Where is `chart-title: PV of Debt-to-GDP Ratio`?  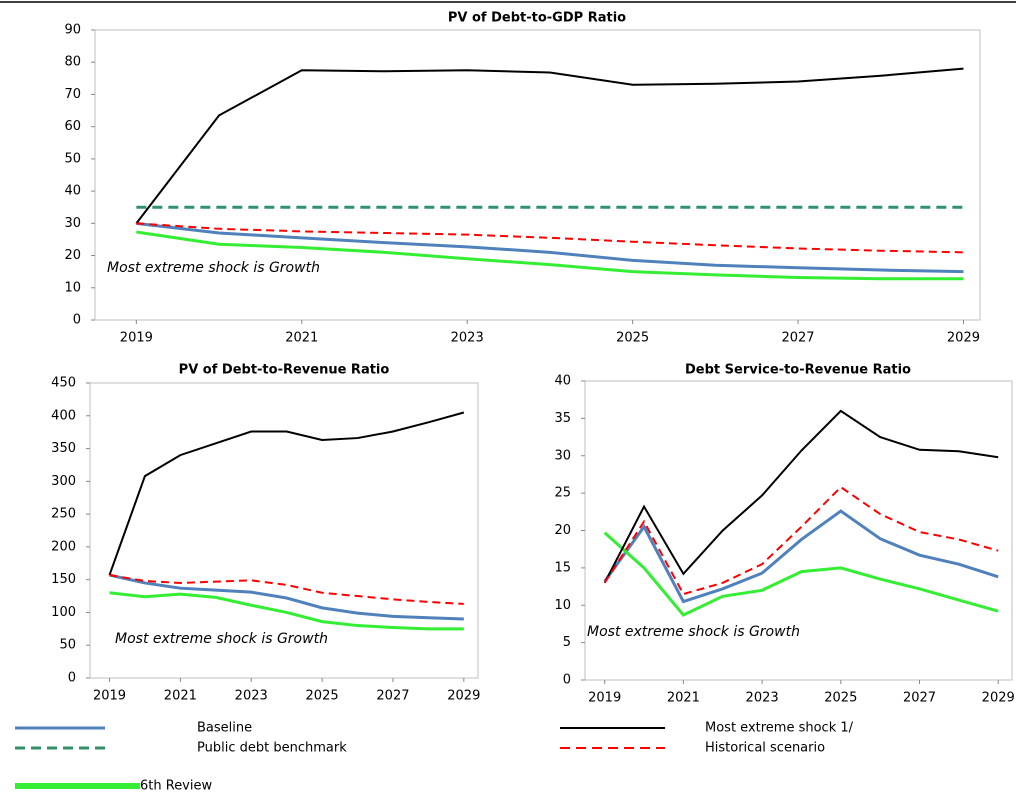
chart-title: PV of Debt-to-GDP Ratio is located at coordinates (537, 18).